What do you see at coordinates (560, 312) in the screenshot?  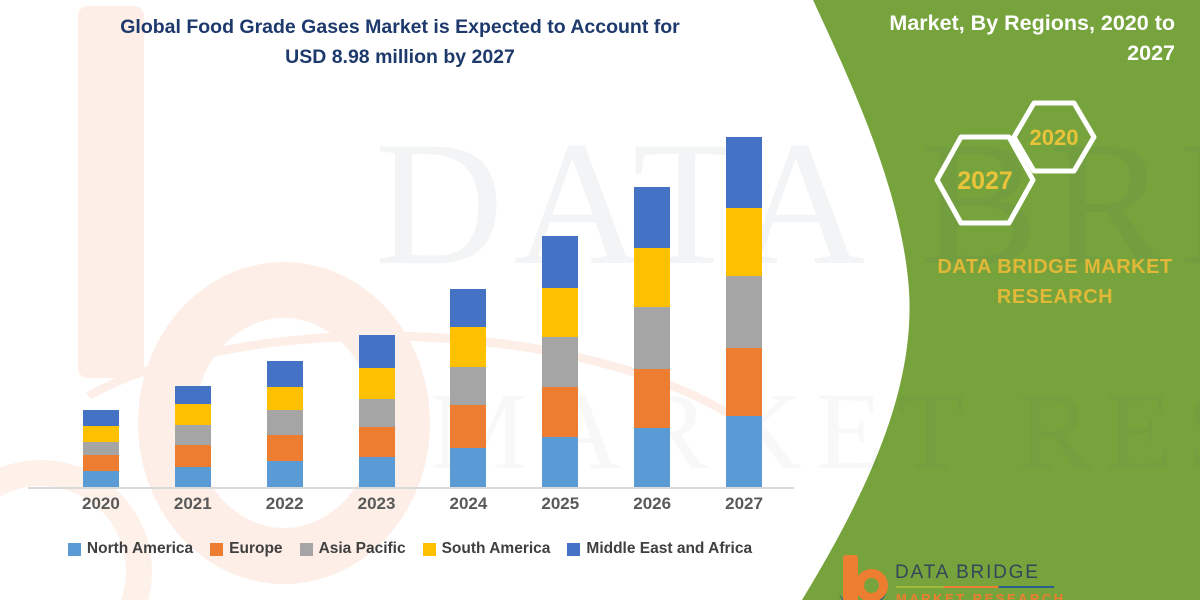 I see `bar-segment-2025-south-america` at bounding box center [560, 312].